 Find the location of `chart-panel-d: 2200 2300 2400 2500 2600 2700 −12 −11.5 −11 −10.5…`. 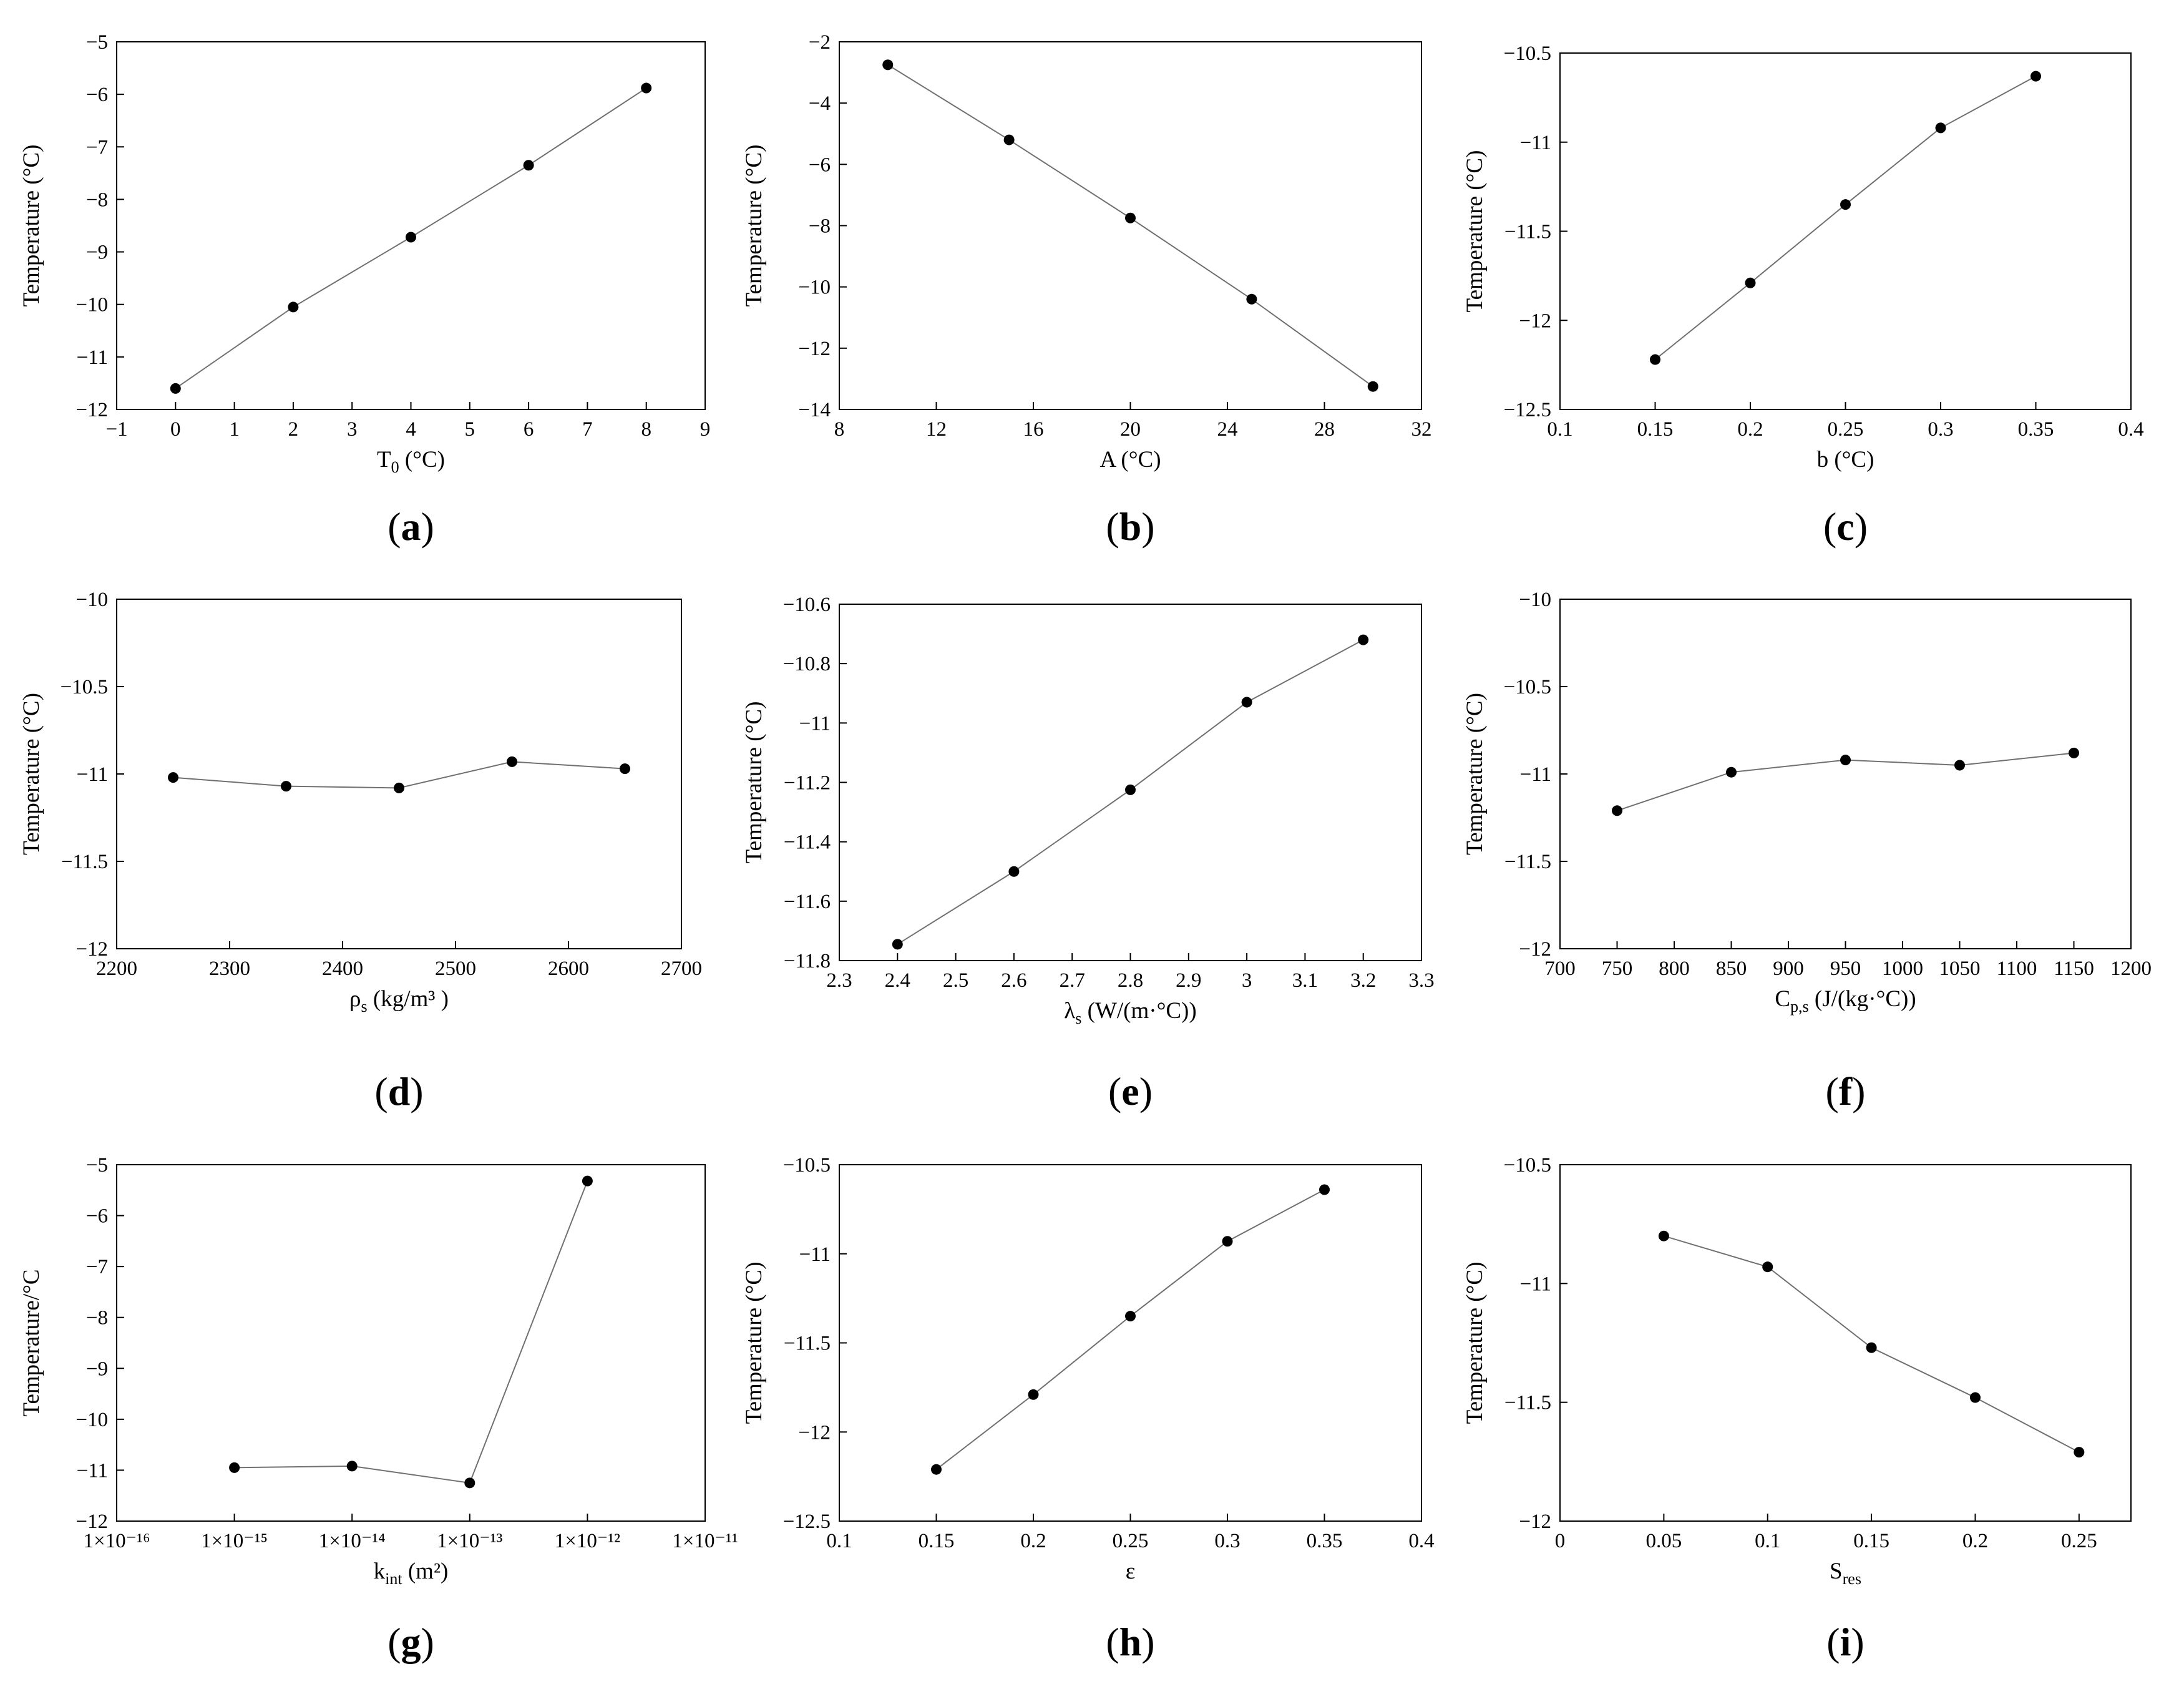

chart-panel-d: 2200 2300 2400 2500 2600 2700 −12 −11.5 −11 −10.5… is located at coordinates (360, 802).